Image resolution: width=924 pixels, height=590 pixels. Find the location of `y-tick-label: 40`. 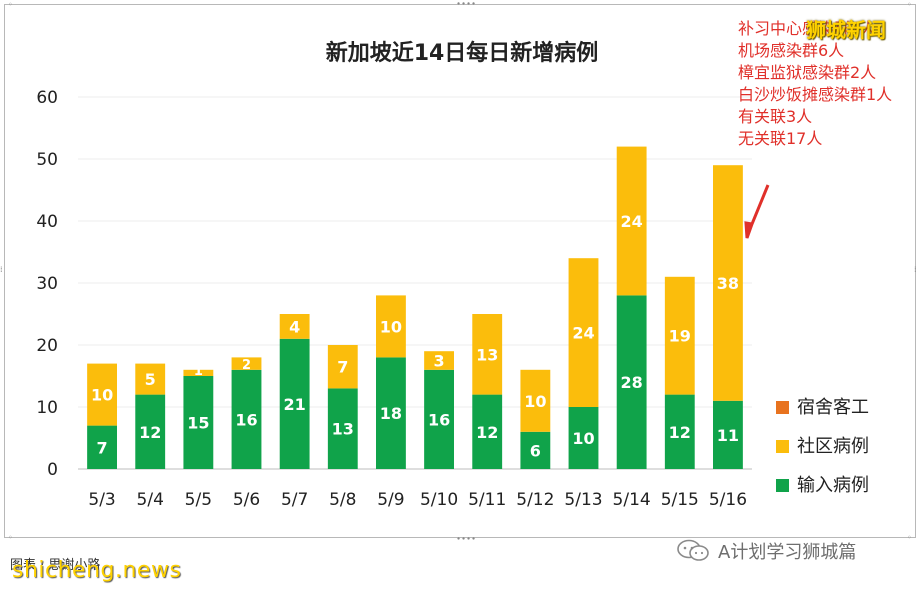

y-tick-label: 40 is located at coordinates (47, 222).